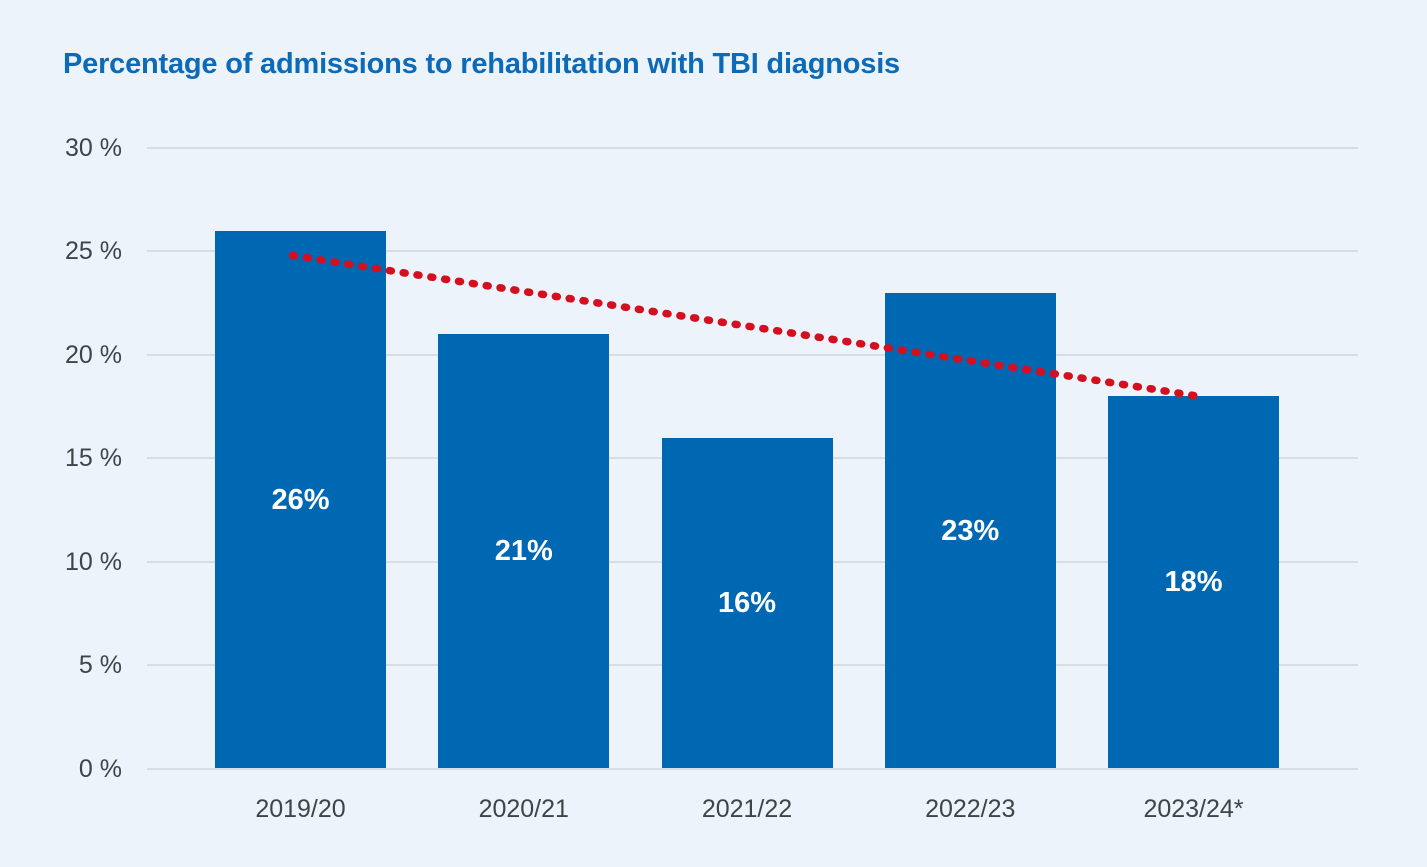 Image resolution: width=1427 pixels, height=867 pixels. What do you see at coordinates (100, 665) in the screenshot?
I see `y-axis-tick-label: 5 %` at bounding box center [100, 665].